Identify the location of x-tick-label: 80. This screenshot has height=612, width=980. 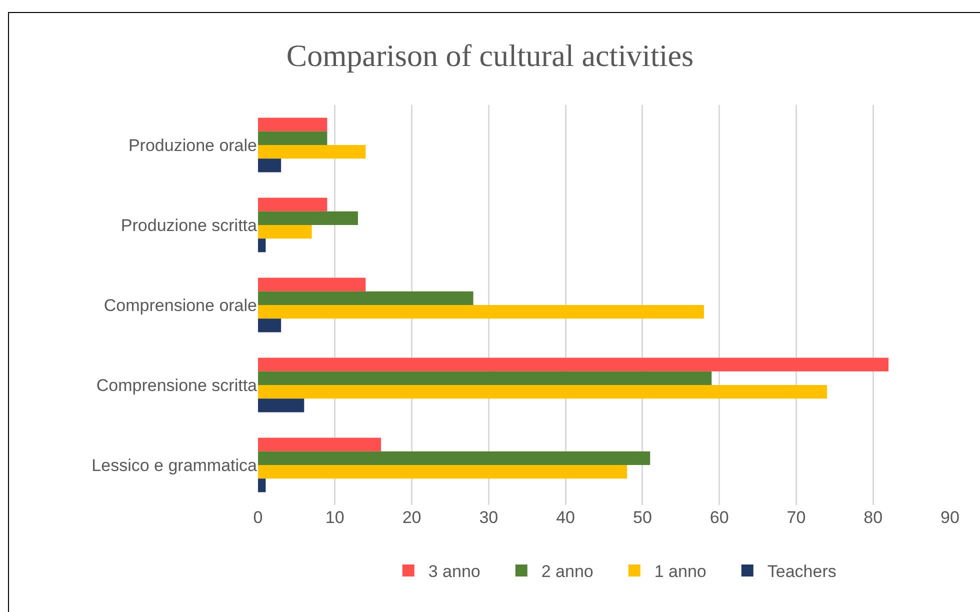
(873, 517).